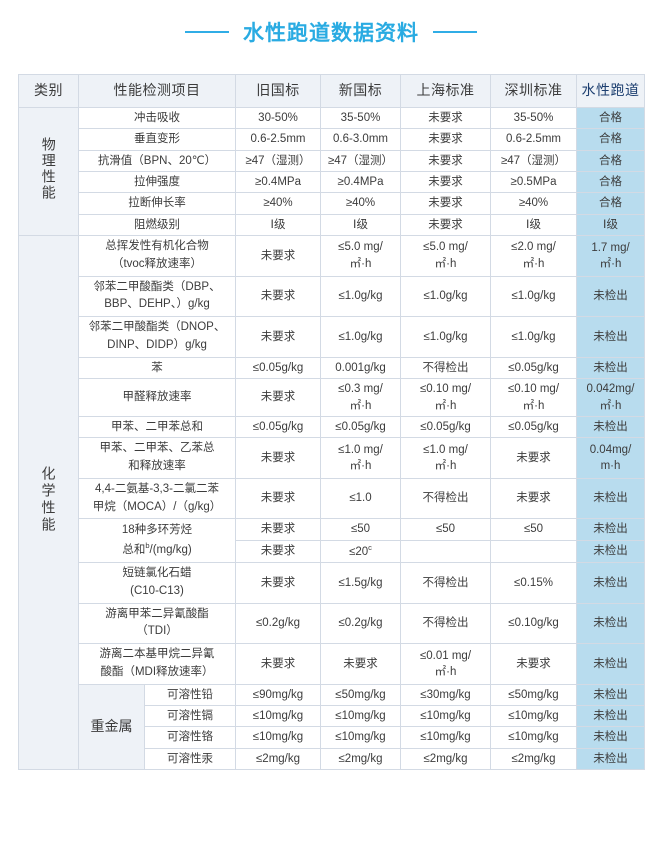  What do you see at coordinates (332, 182) in the screenshot?
I see `table-row: 拉伸强度 ≥0.4MPa ≥0.4MPa 未要求 ≥0.5MPa 合格` at bounding box center [332, 182].